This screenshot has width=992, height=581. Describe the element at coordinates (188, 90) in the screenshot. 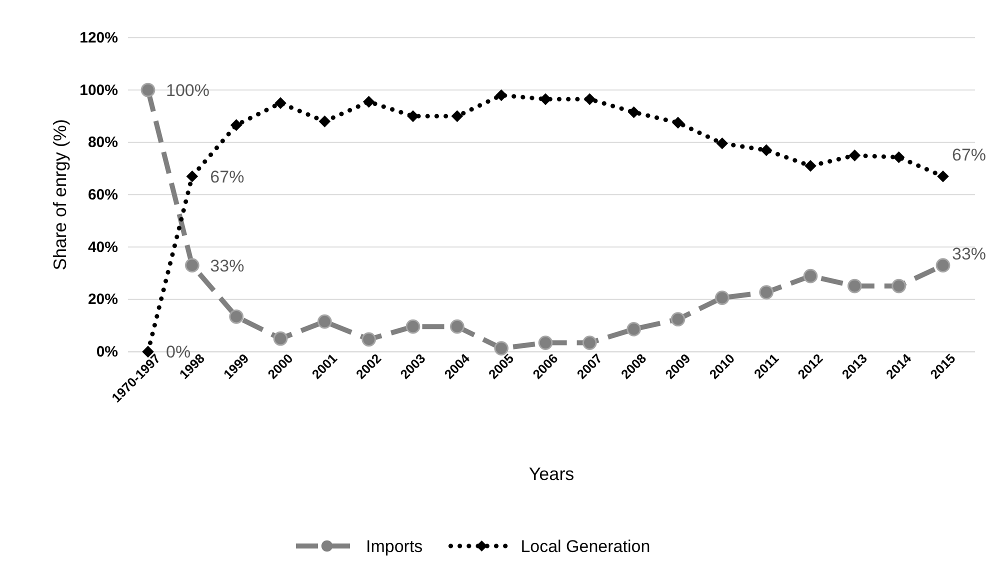

I see `data-label: 100%` at that location.